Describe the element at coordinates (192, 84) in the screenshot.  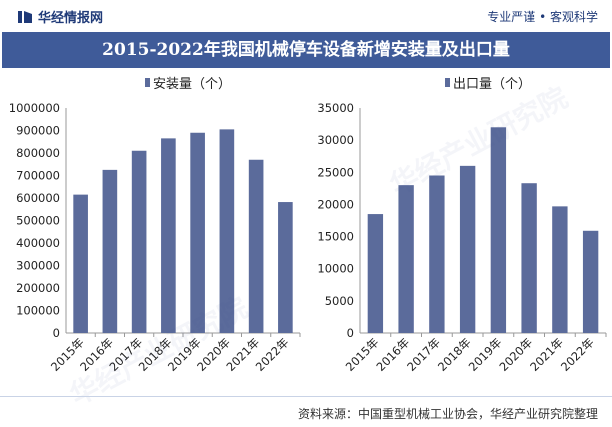
I see `legend-label: 安装量（个）` at that location.